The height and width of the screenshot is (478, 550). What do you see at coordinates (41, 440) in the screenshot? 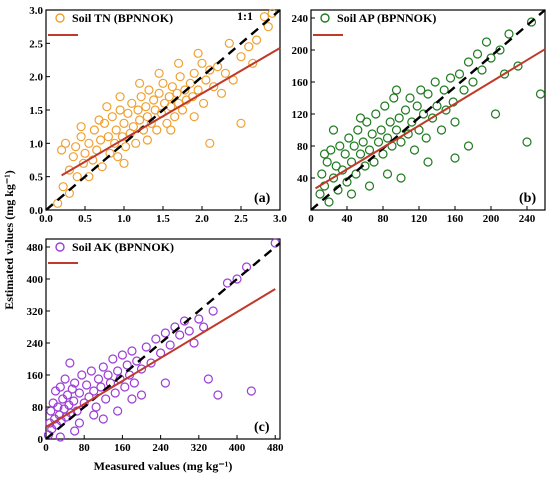
I see `panel-c-y-tick-label-0: 0` at bounding box center [41, 440].